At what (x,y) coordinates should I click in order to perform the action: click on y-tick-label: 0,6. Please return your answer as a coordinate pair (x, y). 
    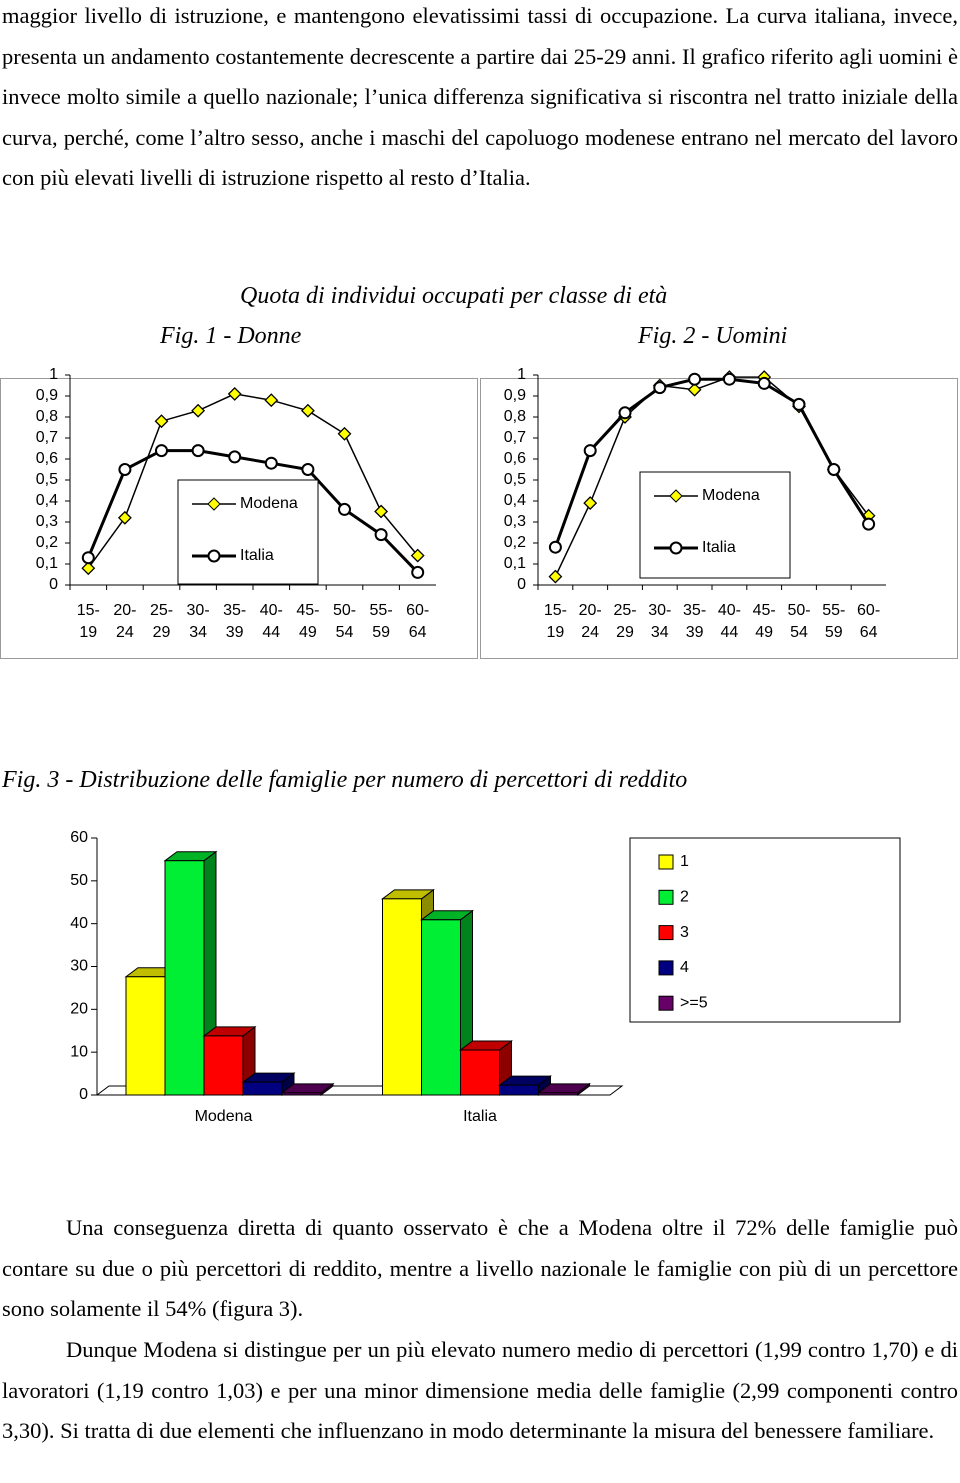
    Looking at the image, I should click on (515, 458).